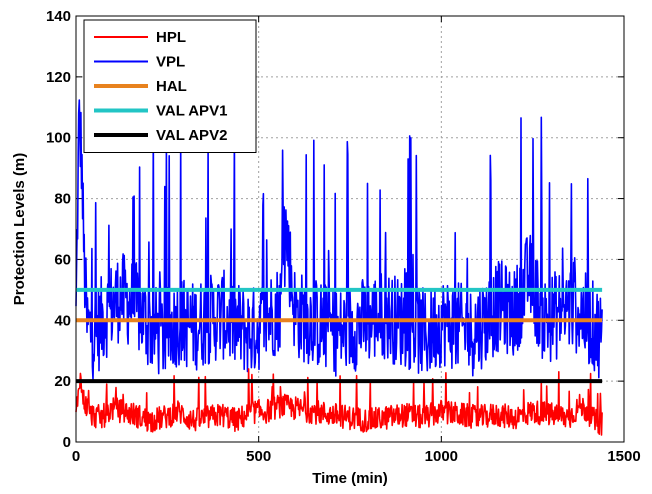 This screenshot has width=652, height=494. I want to click on x-tick-label: 1500, so click(623, 456).